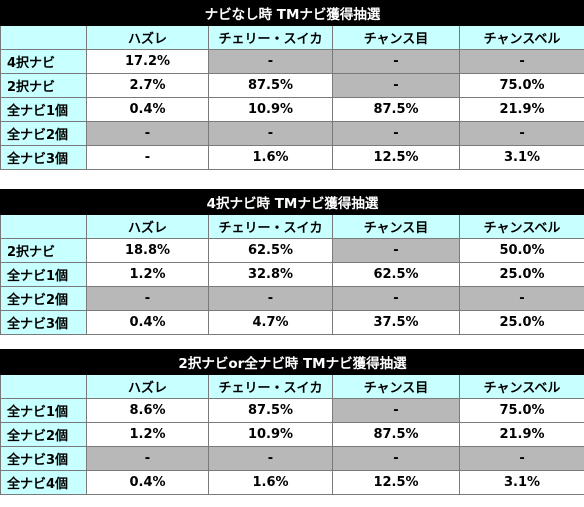 Image resolution: width=584 pixels, height=507 pixels. What do you see at coordinates (147, 250) in the screenshot?
I see `rate-cell: 18.8%` at bounding box center [147, 250].